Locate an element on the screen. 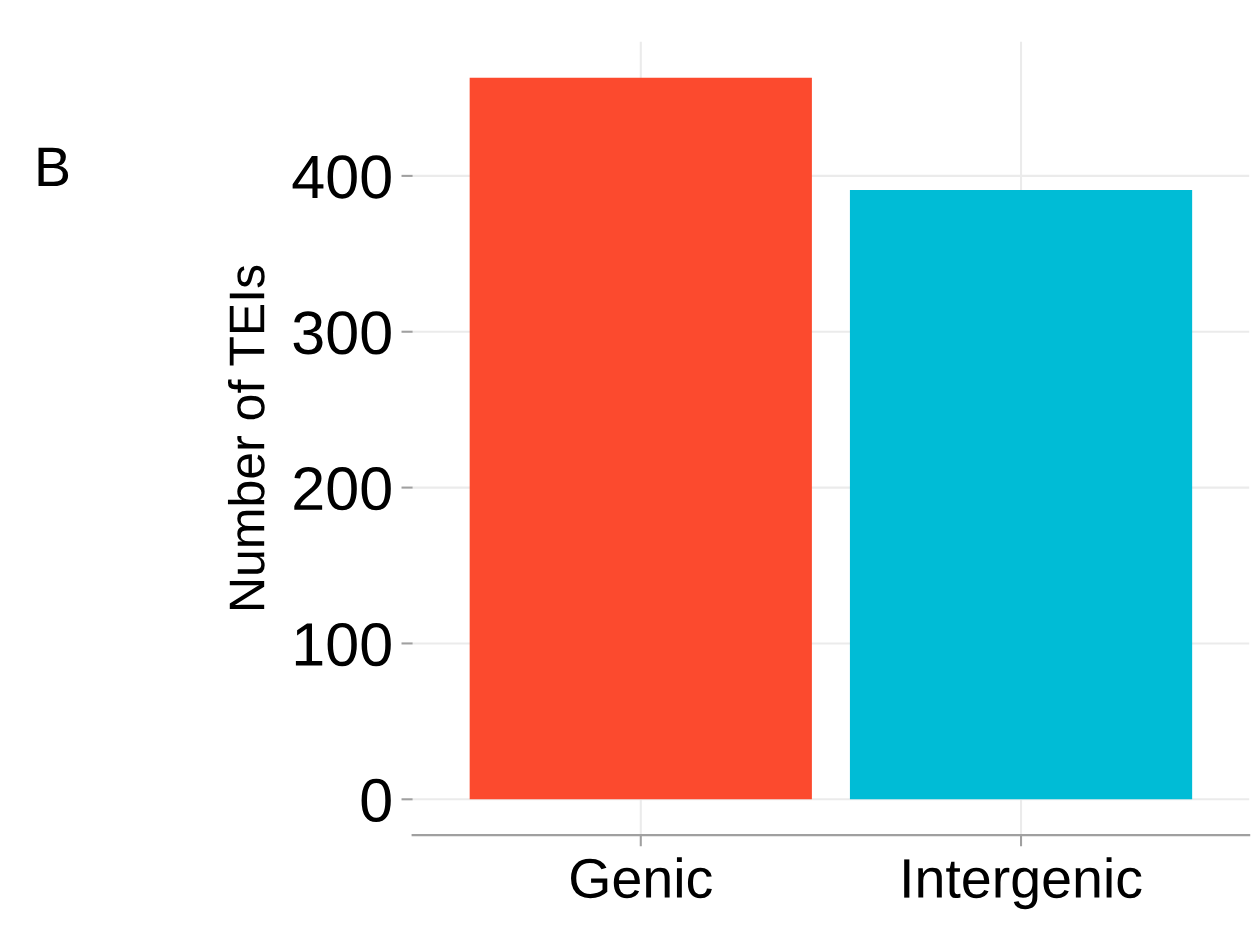  y-tick-label: 200 is located at coordinates (342, 489).